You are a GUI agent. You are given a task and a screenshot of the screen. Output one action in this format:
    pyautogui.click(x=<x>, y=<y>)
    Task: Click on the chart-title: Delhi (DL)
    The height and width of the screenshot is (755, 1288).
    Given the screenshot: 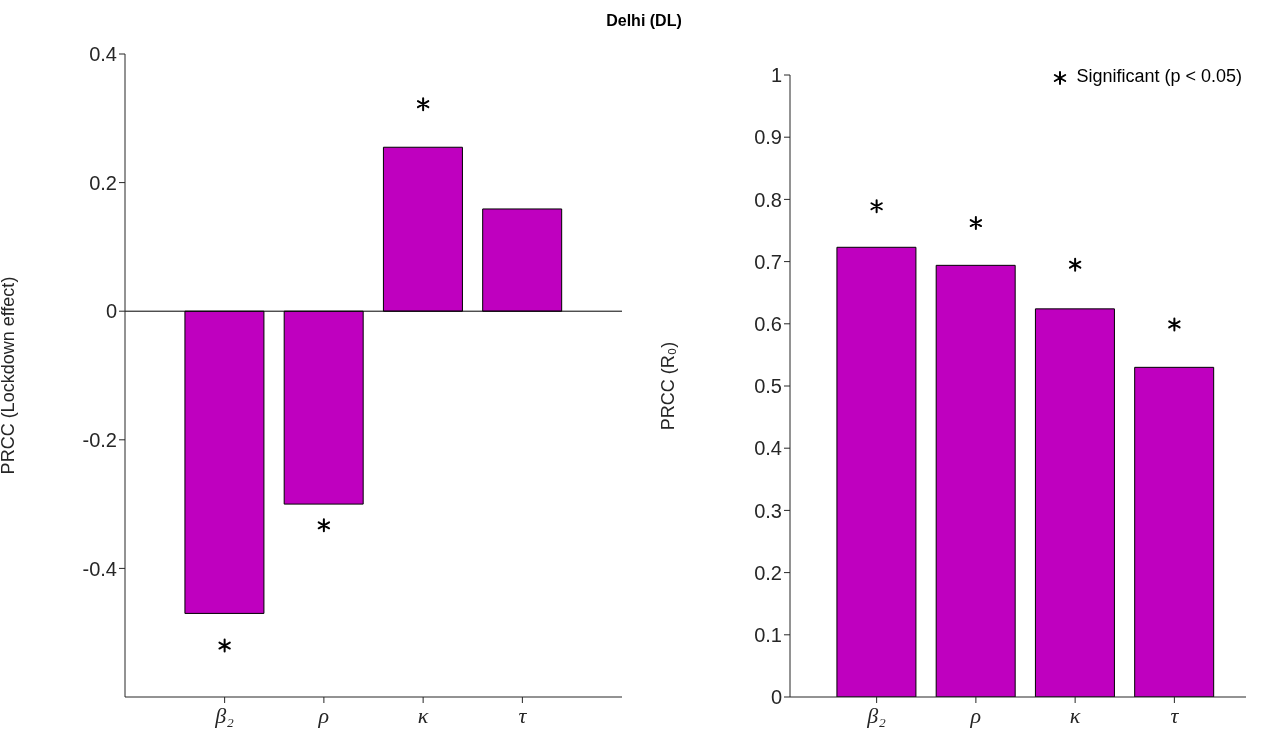 What is the action you would take?
    pyautogui.click(x=644, y=21)
    